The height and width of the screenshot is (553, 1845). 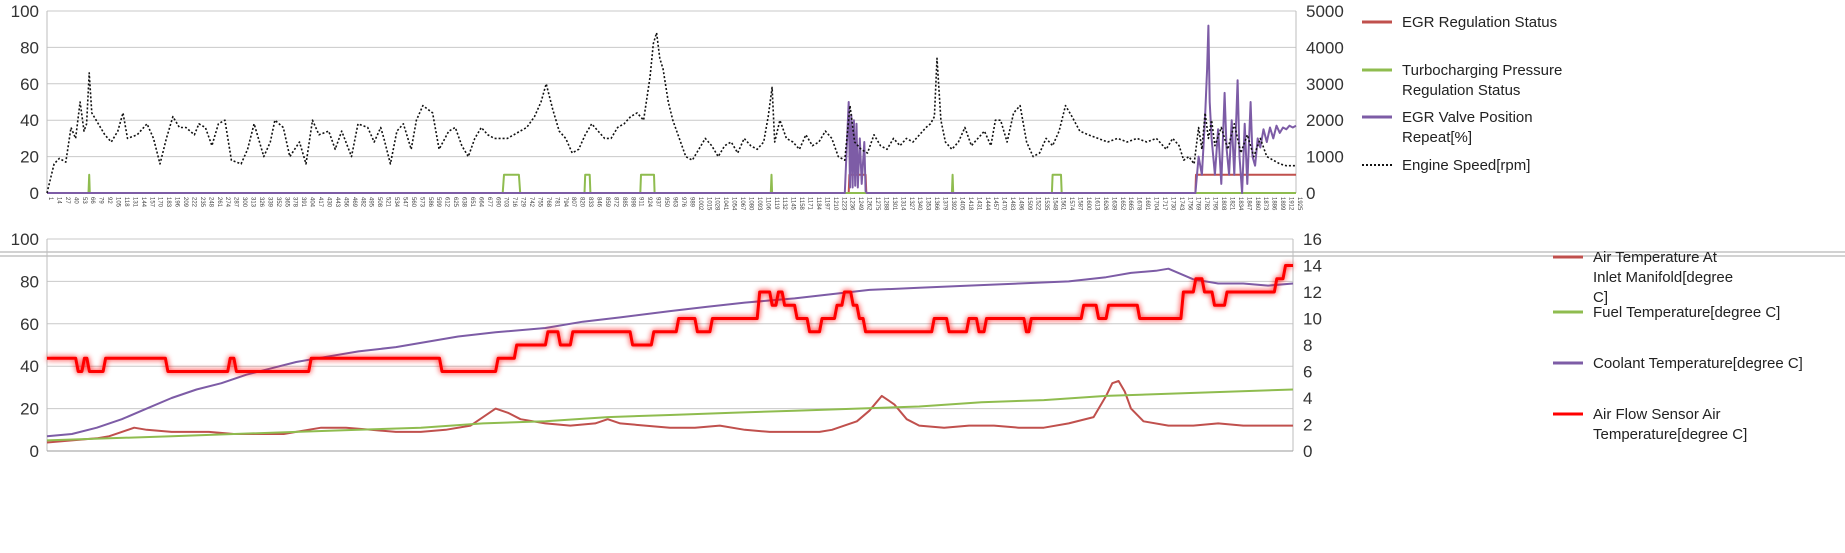 What do you see at coordinates (1467, 117) in the screenshot?
I see `legend-label-line: EGR Valve Position` at bounding box center [1467, 117].